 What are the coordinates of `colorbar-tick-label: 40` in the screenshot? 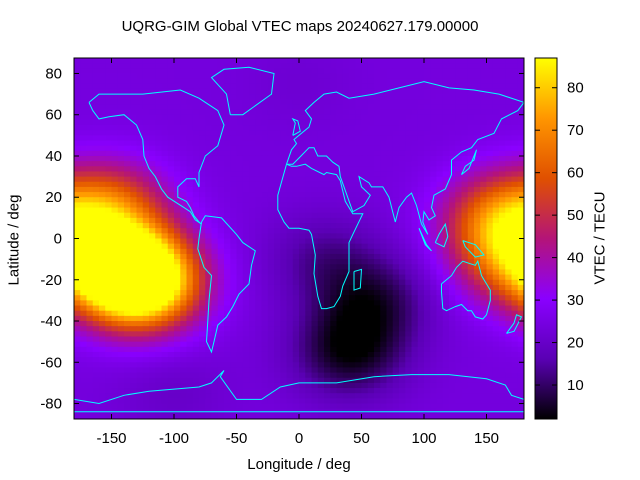 It's located at (575, 258).